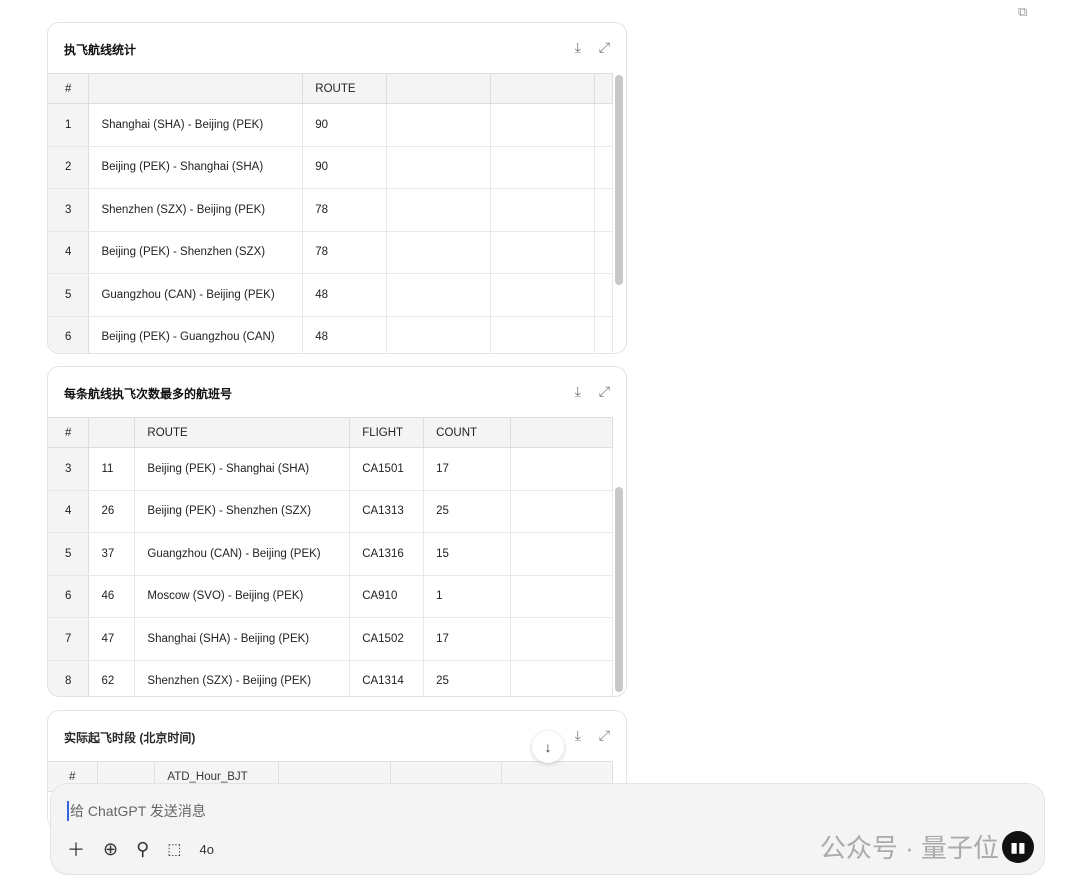 The image size is (1080, 886). Describe the element at coordinates (387, 432) in the screenshot. I see `column-header: FLIGHT` at that location.